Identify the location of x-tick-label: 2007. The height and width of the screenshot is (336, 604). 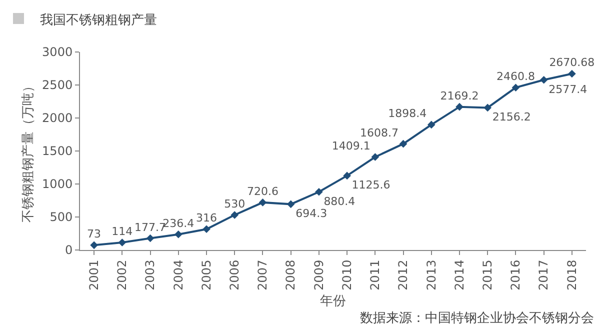
(263, 275).